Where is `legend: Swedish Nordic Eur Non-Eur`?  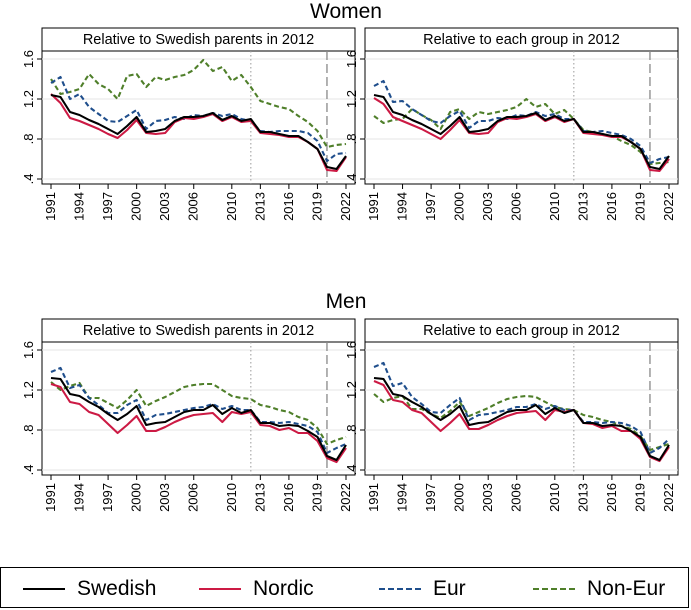 legend: Swedish Nordic Eur Non-Eur is located at coordinates (344, 587).